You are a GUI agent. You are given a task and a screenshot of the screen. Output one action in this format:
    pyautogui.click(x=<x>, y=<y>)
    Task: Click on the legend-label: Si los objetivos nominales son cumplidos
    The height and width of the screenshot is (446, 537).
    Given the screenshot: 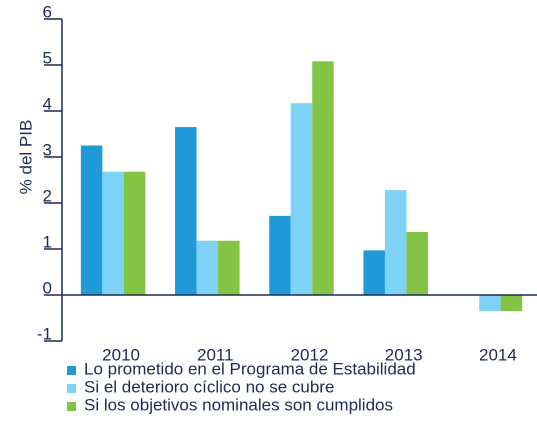 What is the action you would take?
    pyautogui.click(x=238, y=404)
    